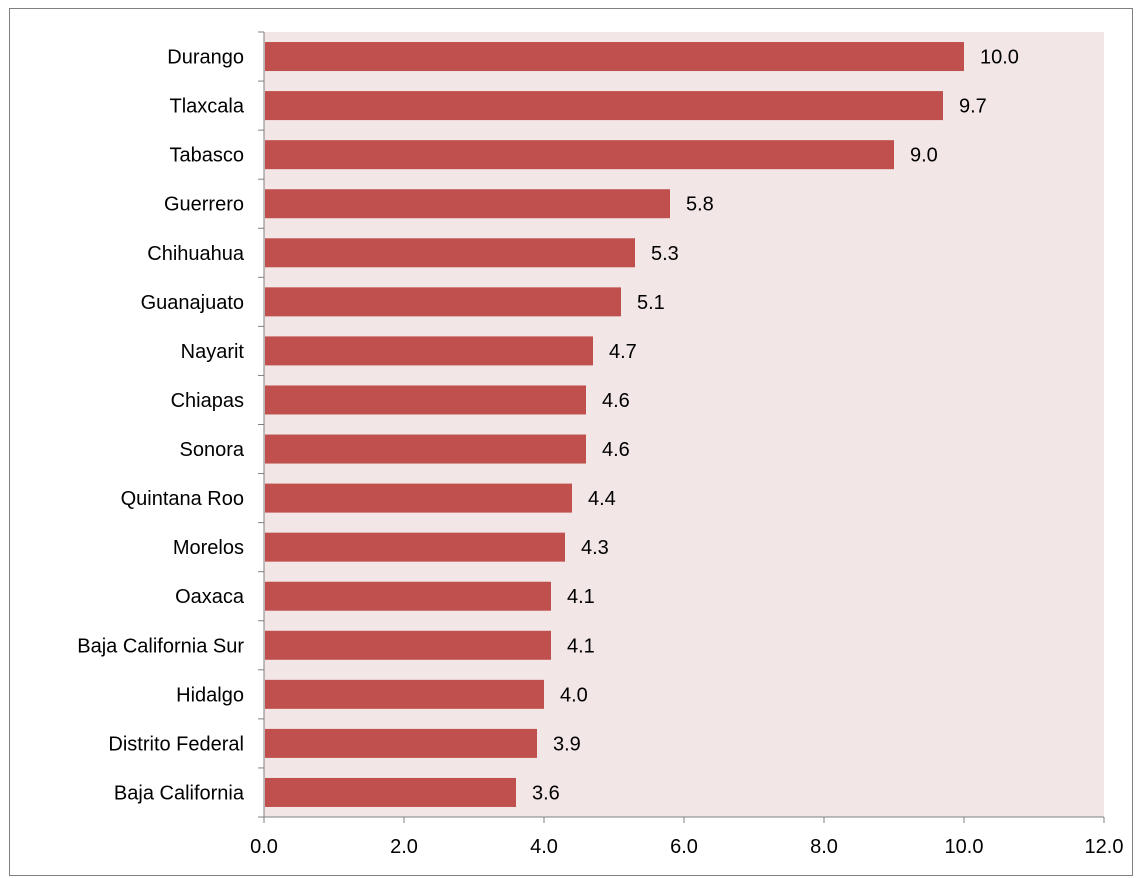 This screenshot has height=878, width=1136. What do you see at coordinates (205, 58) in the screenshot?
I see `category-label: Durango` at bounding box center [205, 58].